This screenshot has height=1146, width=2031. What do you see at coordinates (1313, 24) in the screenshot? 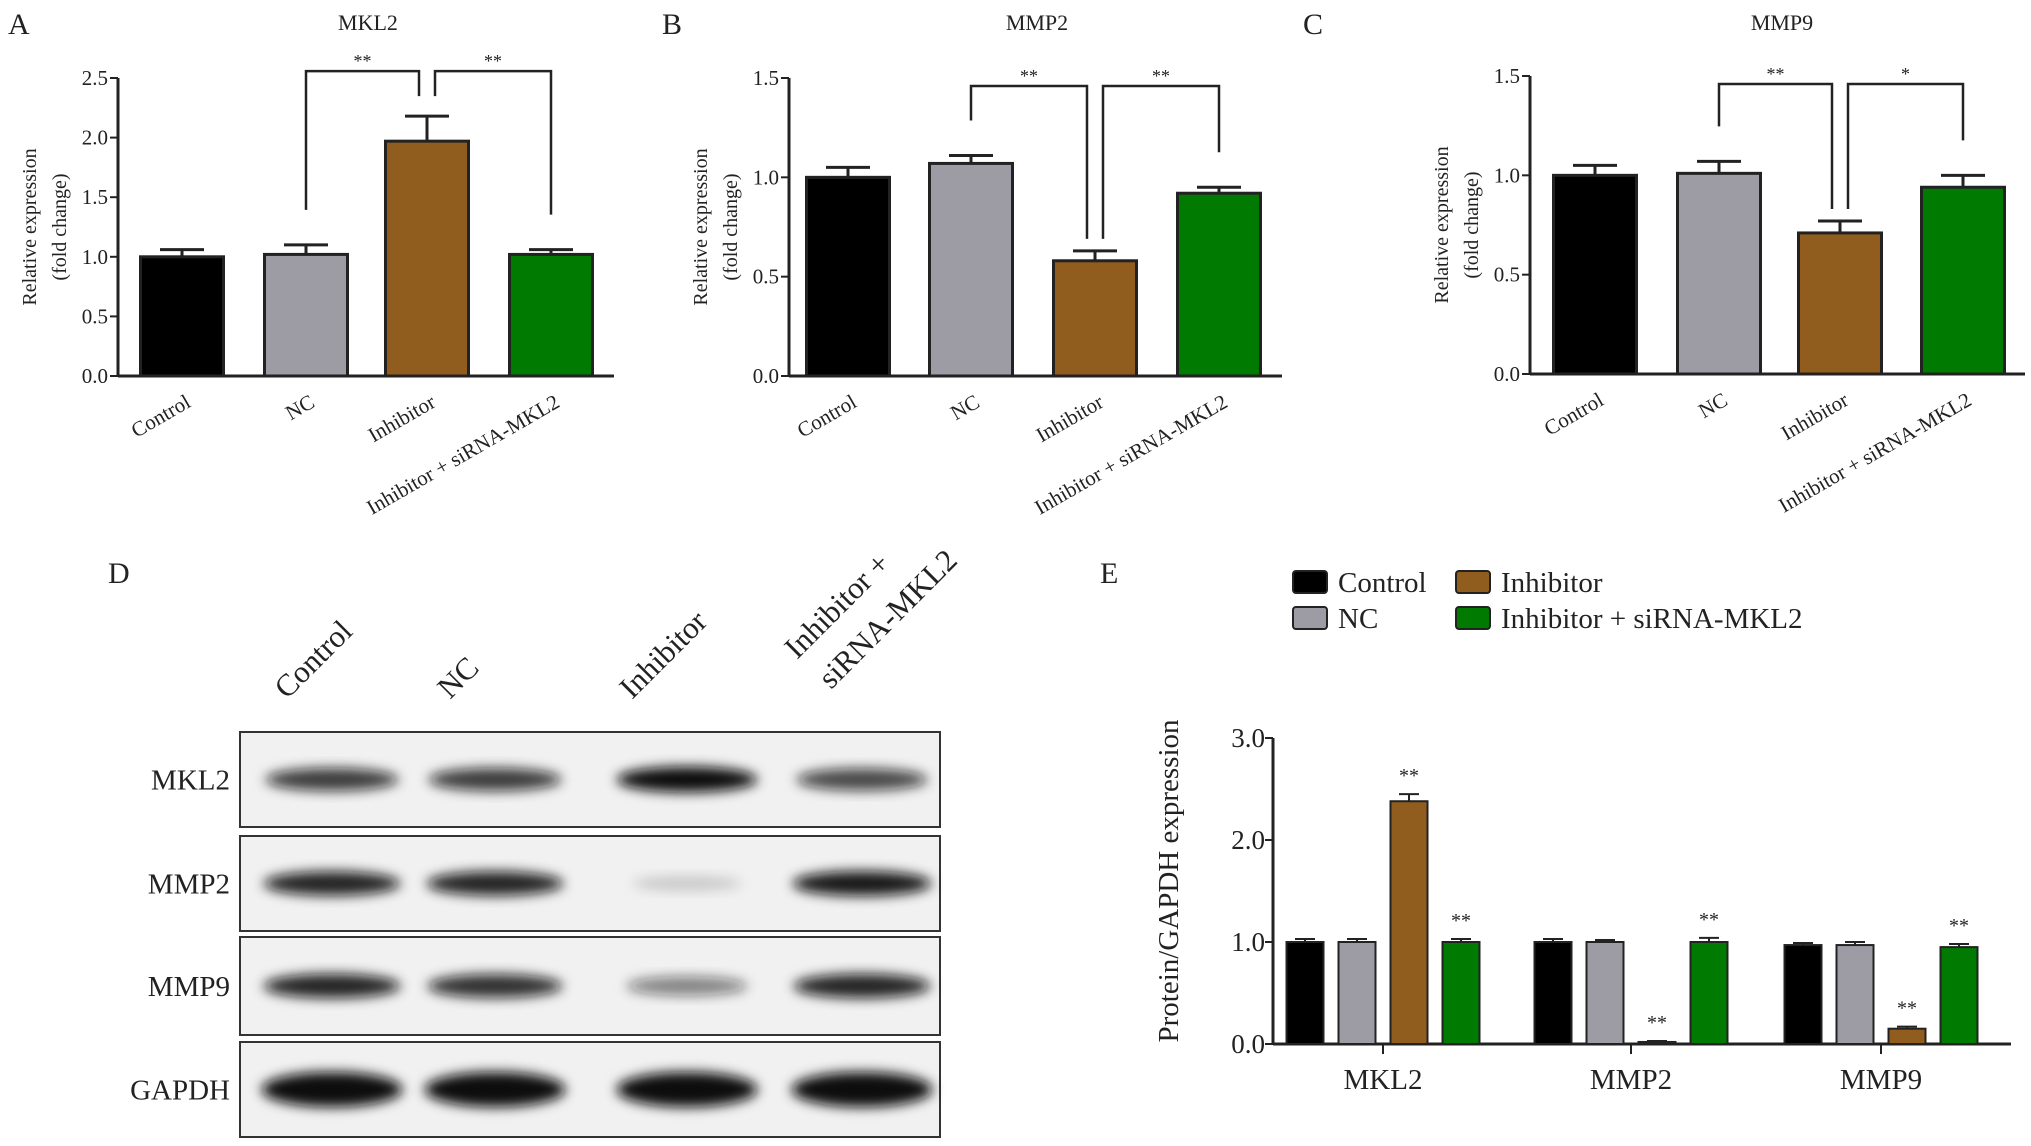
I see `panel-letter: C` at bounding box center [1313, 24].